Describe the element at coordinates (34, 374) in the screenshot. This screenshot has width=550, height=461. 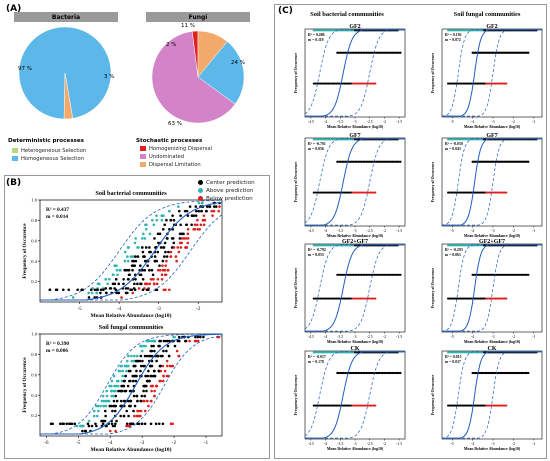
I see `y-tick-label-1-2: 0.6` at that location.